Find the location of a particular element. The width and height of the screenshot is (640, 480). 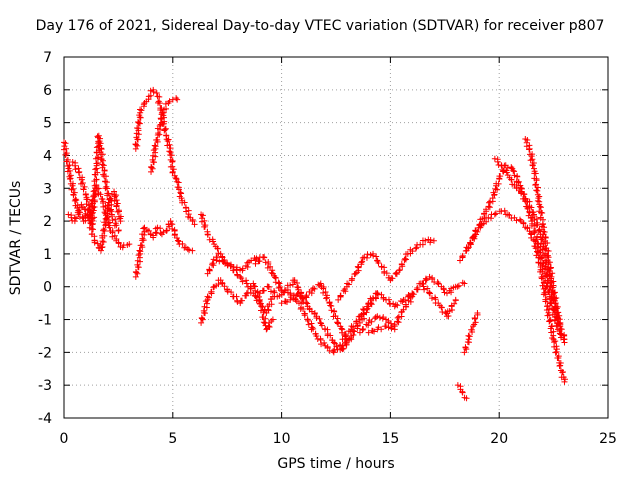

x-tick-label: 0 is located at coordinates (64, 439).